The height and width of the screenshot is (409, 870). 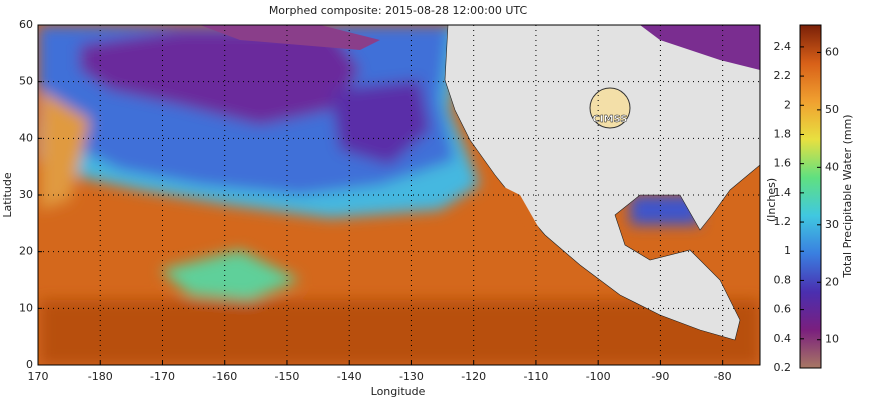 I want to click on colorbar-right-label: Total Precipitable Water (mm), so click(x=847, y=196).